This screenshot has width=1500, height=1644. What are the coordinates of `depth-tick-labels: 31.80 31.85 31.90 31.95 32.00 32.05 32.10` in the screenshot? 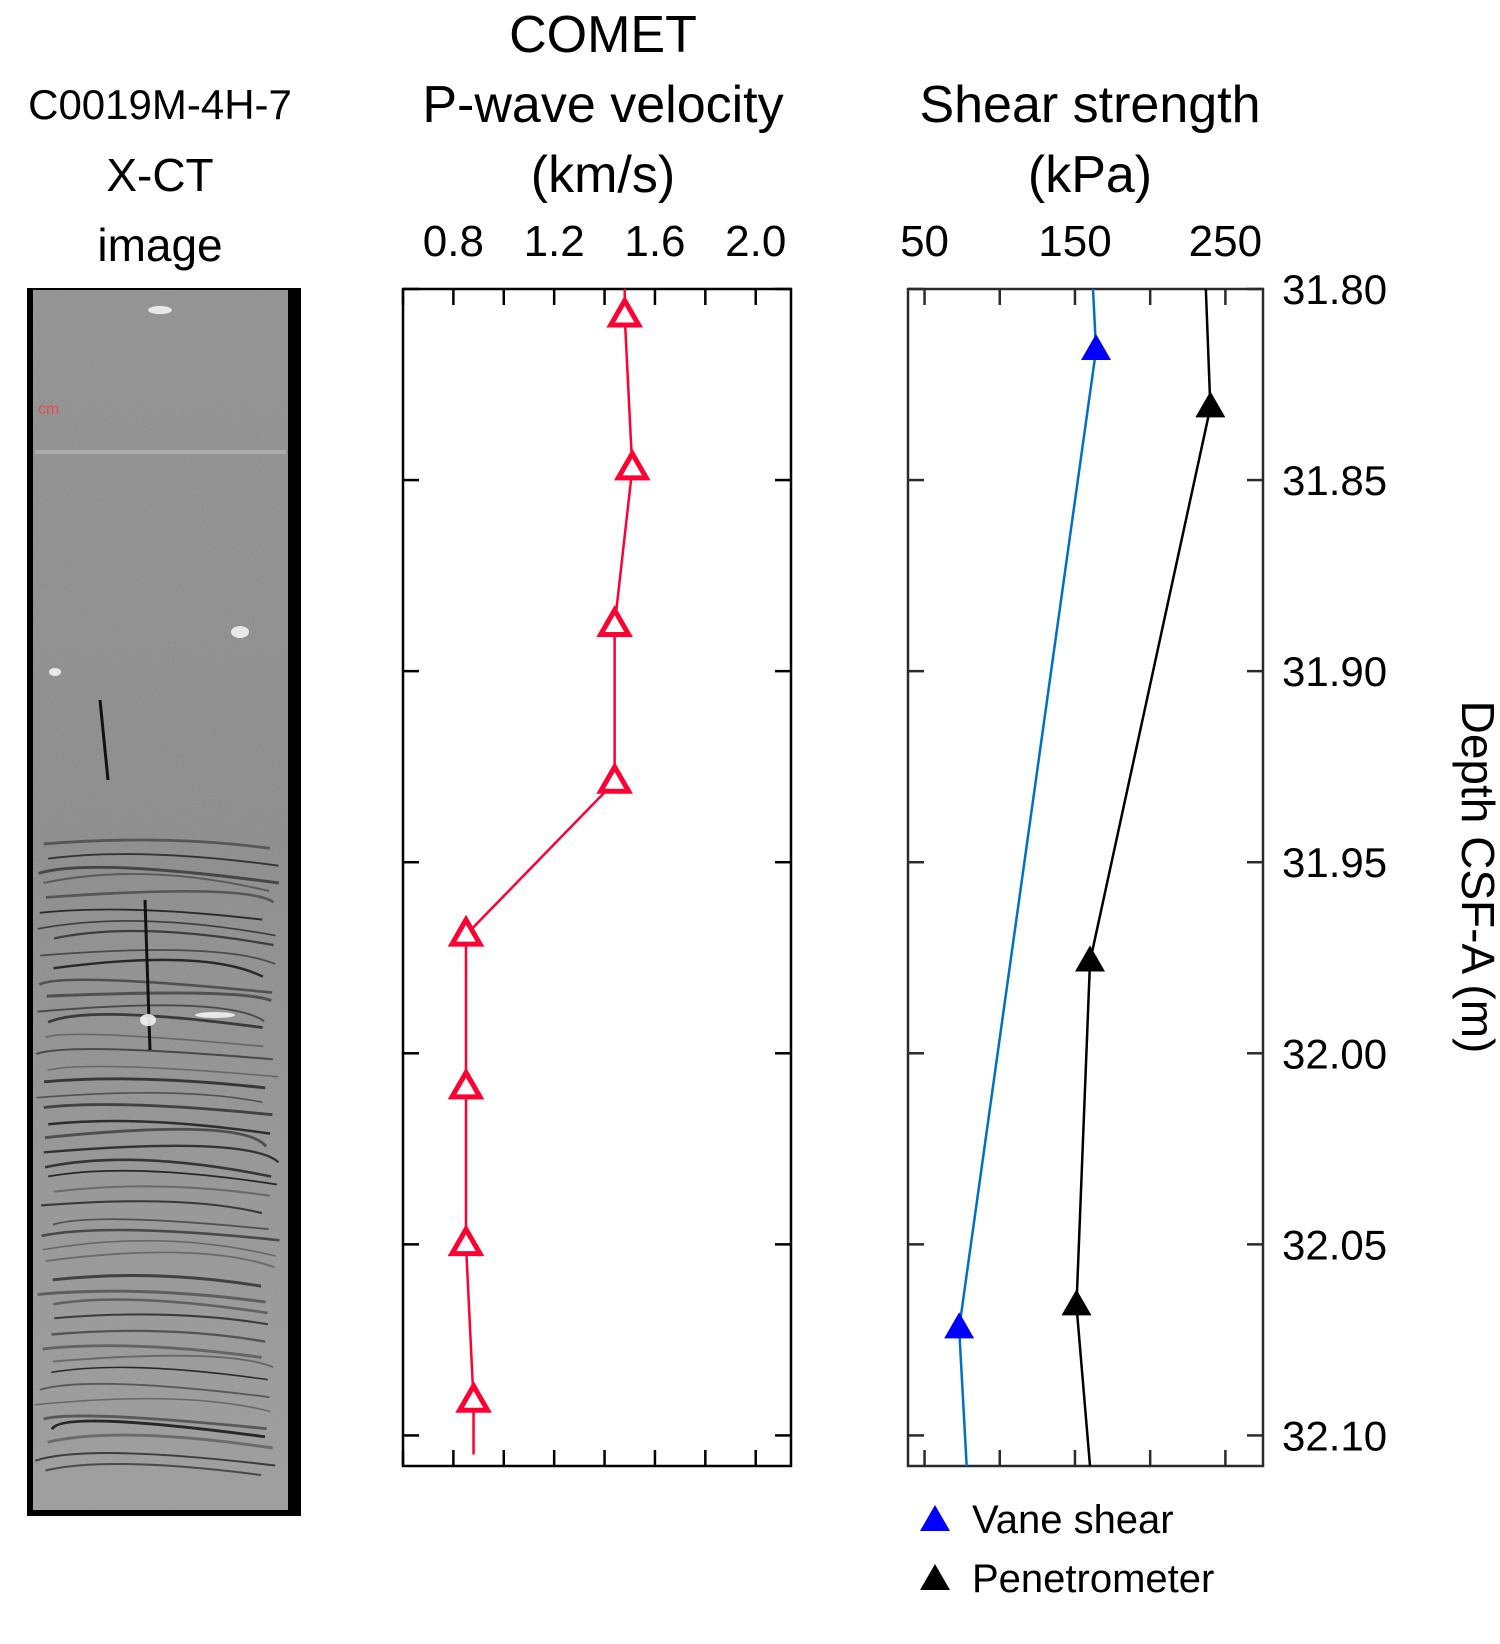 It's located at (1334, 862).